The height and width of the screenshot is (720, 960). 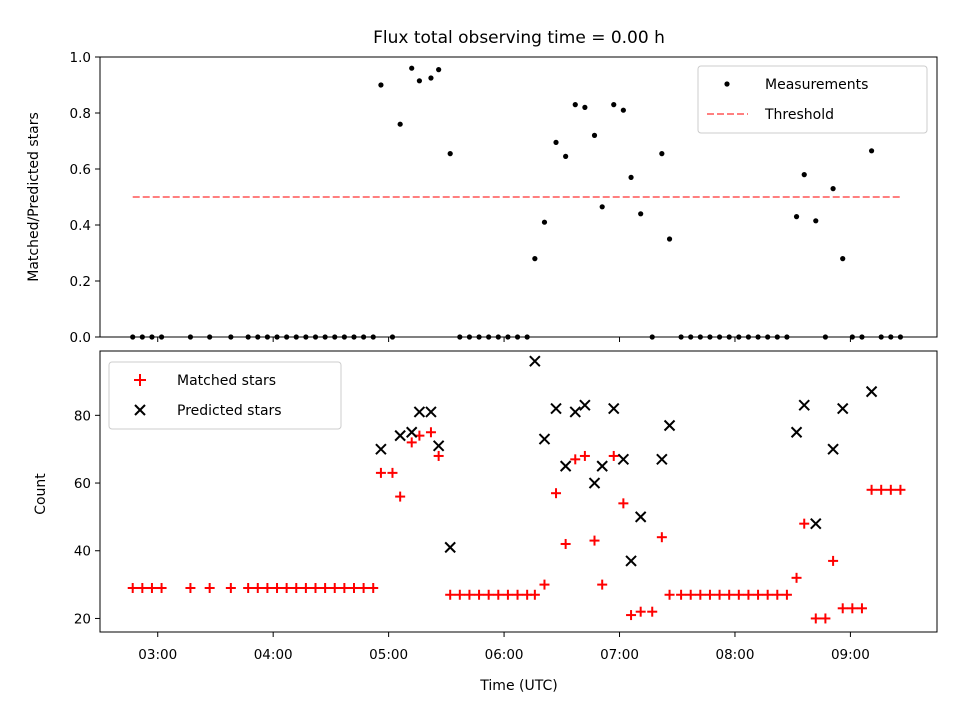 I want to click on top-y-tick-label: 0.2, so click(x=80, y=282).